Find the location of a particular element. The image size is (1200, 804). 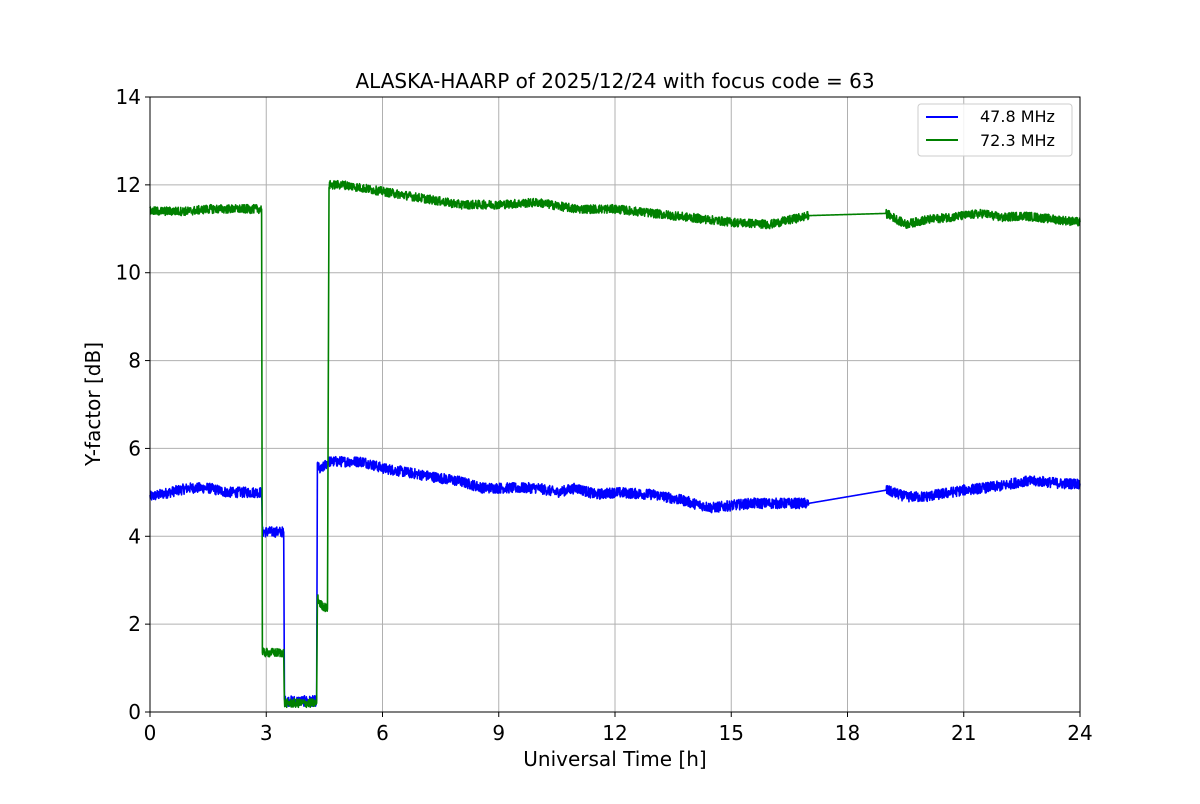

x-axis-ticks: 0 3 6 9 12 15 18 21 24 is located at coordinates (618, 728).